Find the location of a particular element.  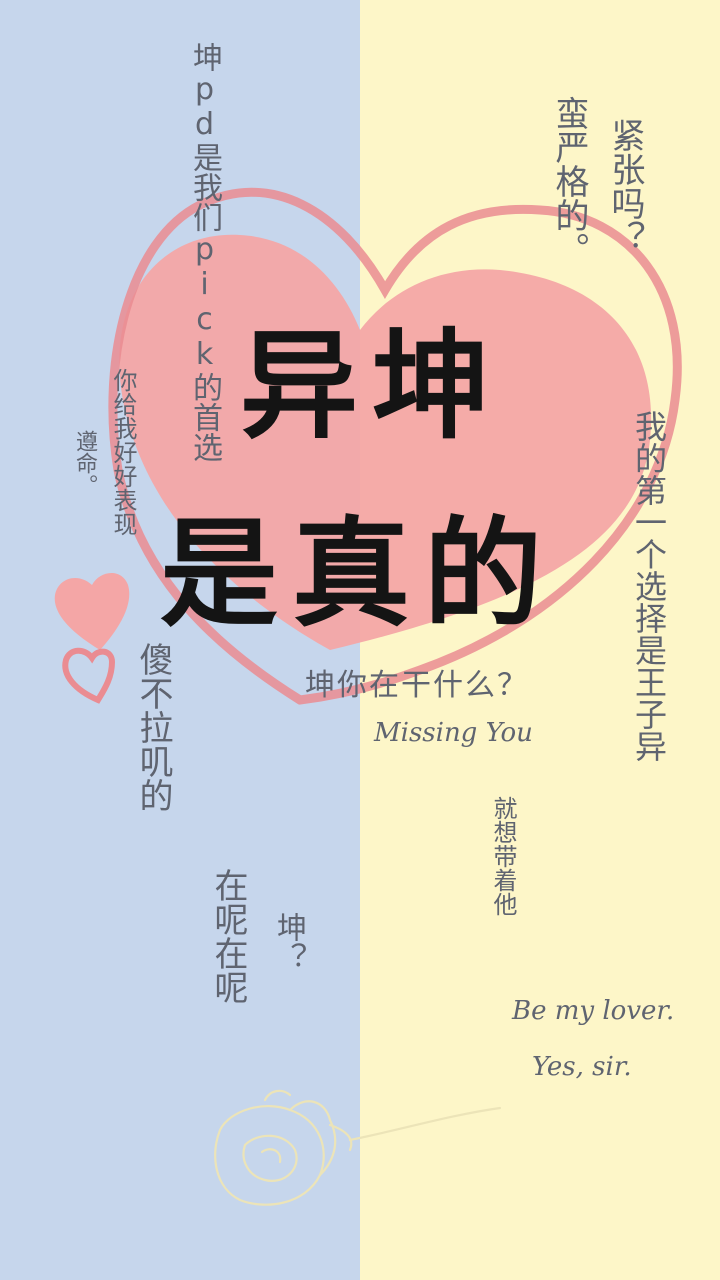

text-first-choice: 我的第一个选择是王子异 is located at coordinates (649, 586).